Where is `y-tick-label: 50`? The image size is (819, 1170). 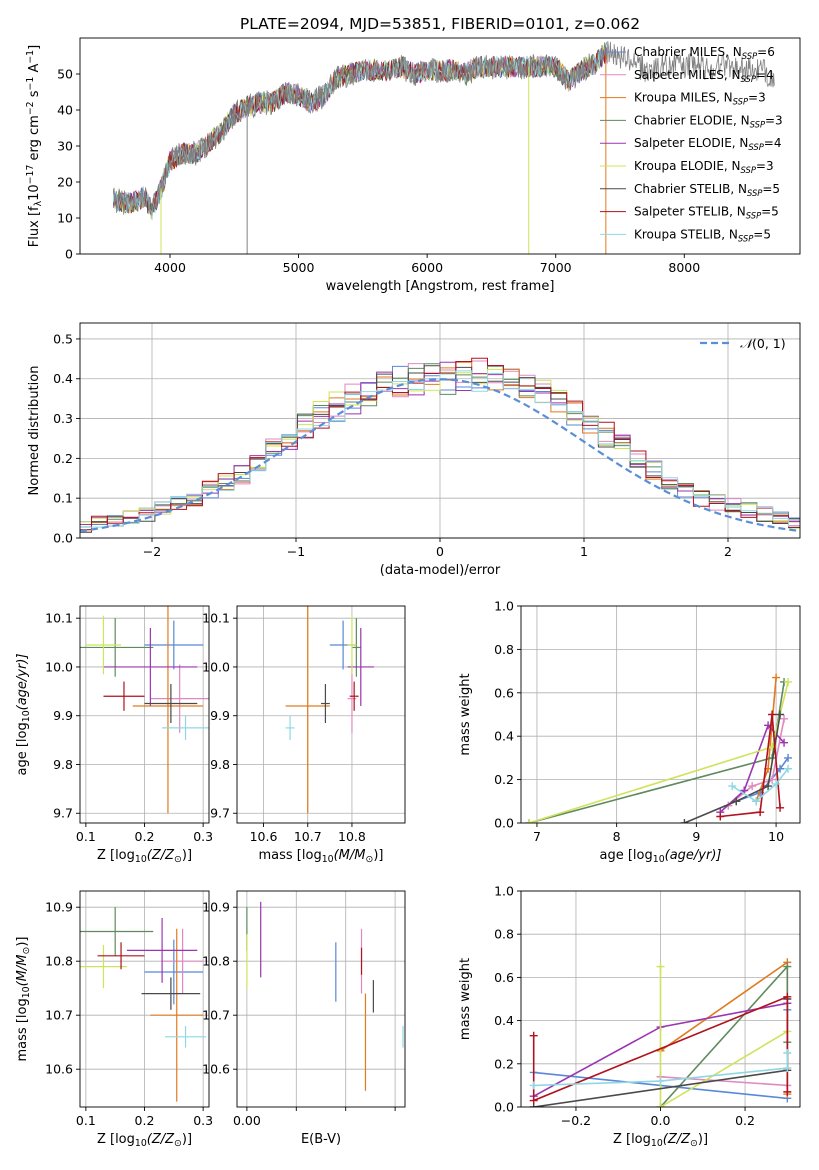 y-tick-label: 50 is located at coordinates (65, 74).